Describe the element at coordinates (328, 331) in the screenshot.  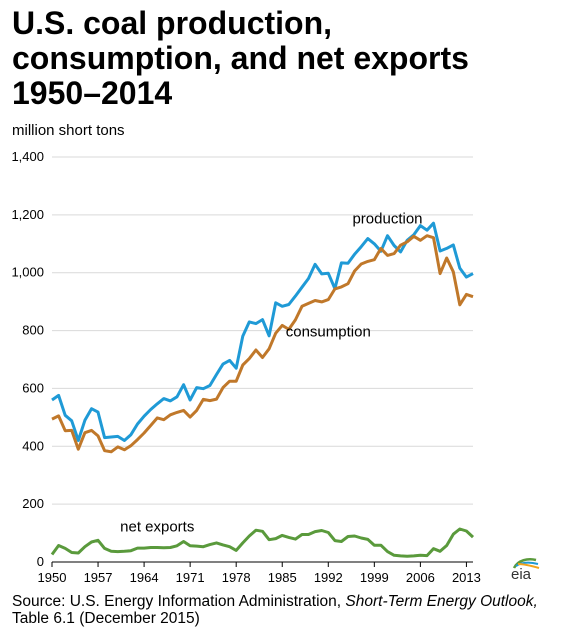
I see `series-label-consumption: consumption` at that location.